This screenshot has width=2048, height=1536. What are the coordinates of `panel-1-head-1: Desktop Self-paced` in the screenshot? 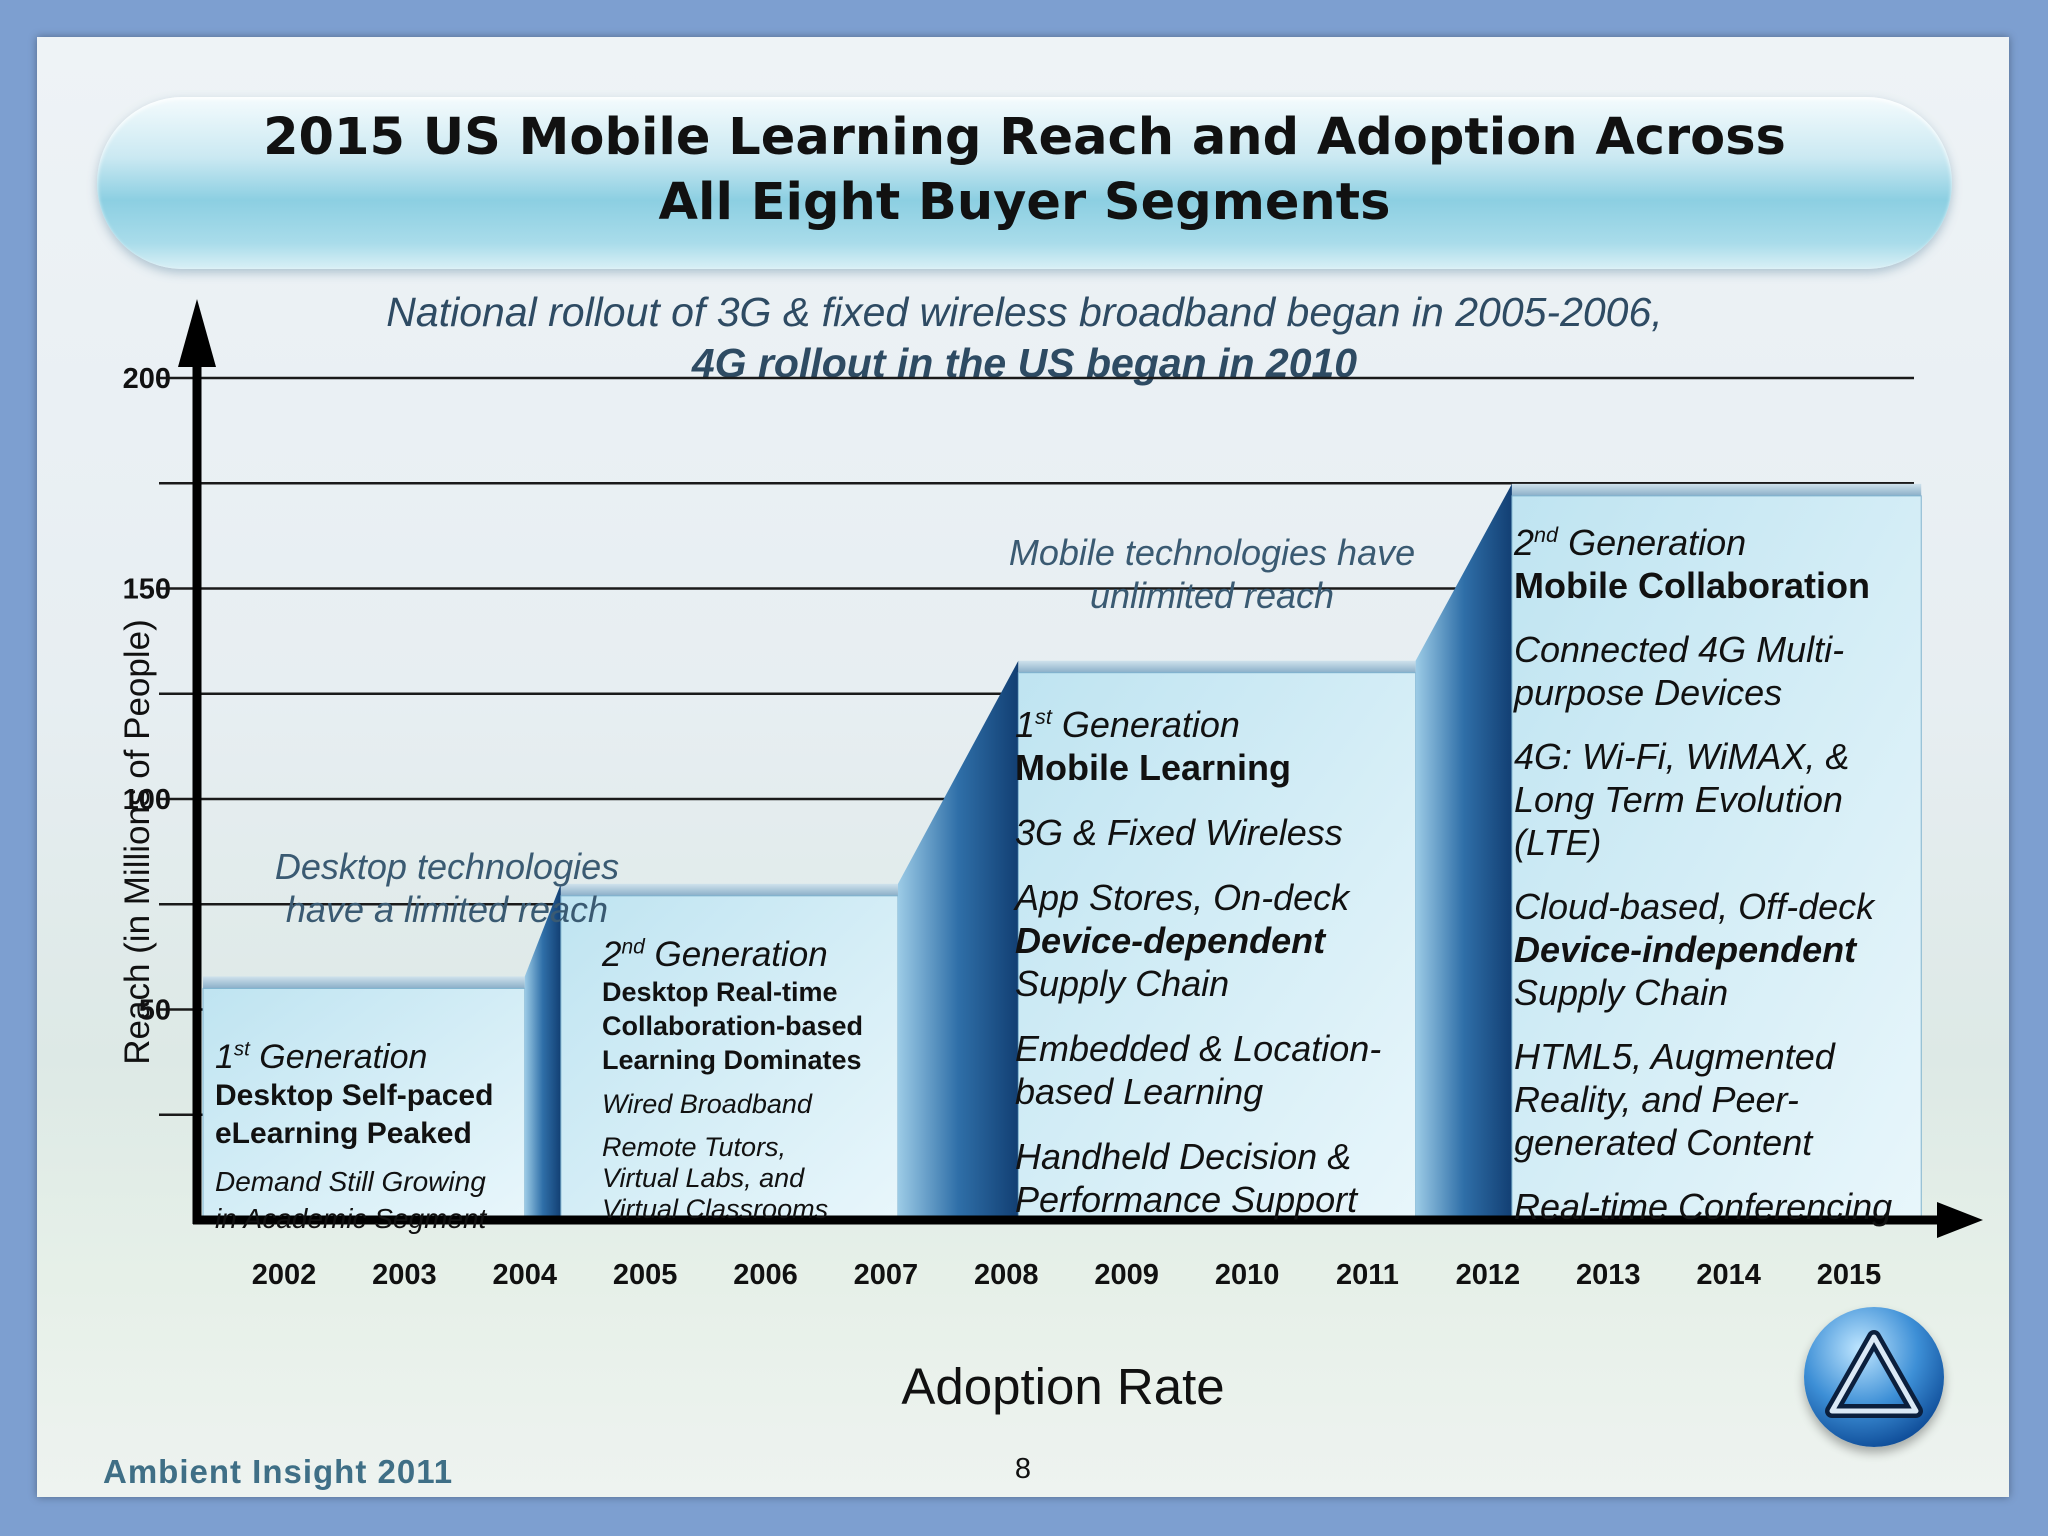 It's located at (354, 1095).